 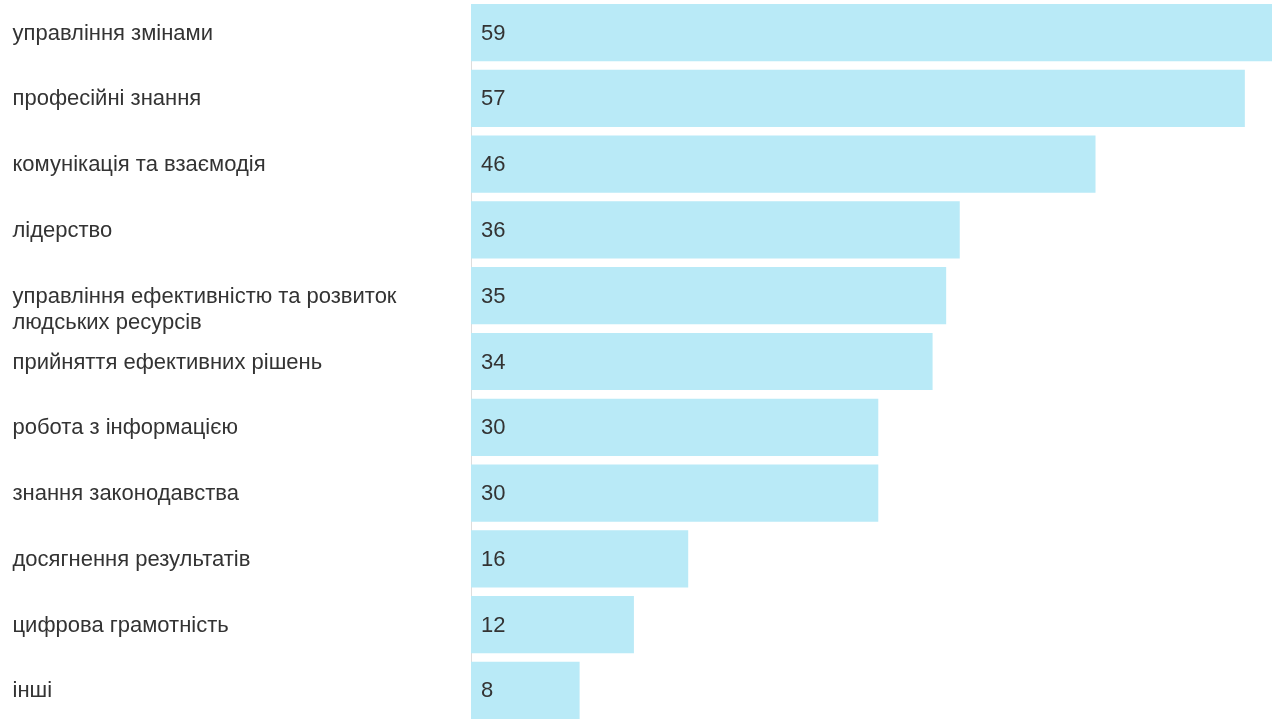 I want to click on data-label: 34, so click(x=493, y=361).